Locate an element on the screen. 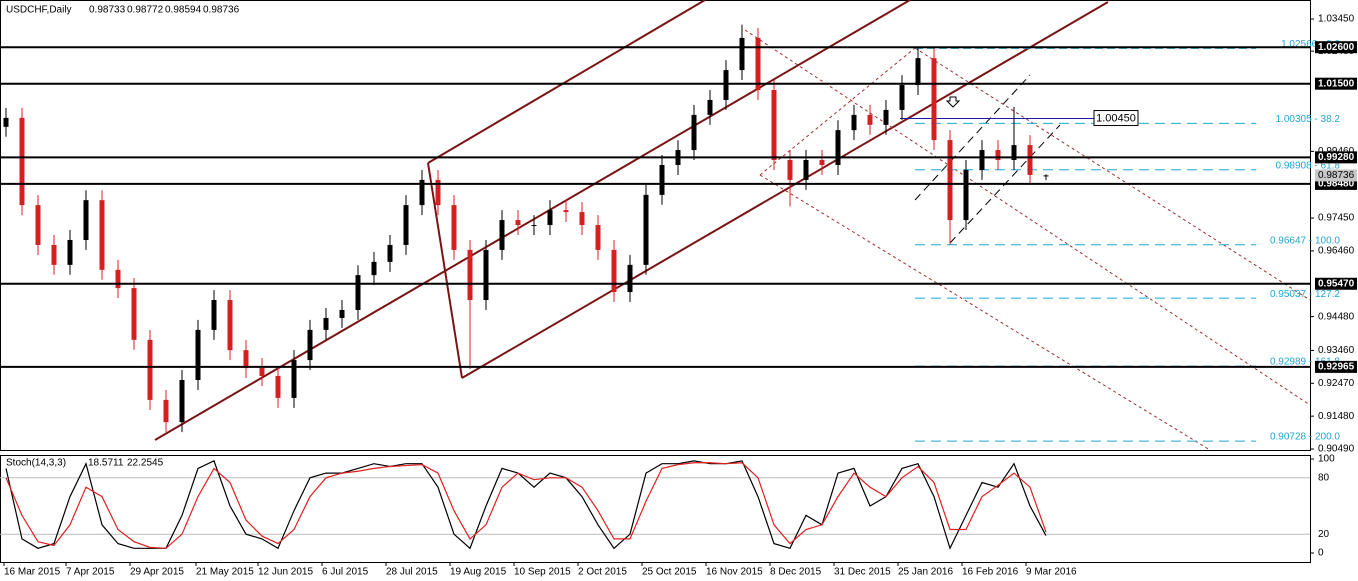  level-label: 0.95470 is located at coordinates (1336, 283).